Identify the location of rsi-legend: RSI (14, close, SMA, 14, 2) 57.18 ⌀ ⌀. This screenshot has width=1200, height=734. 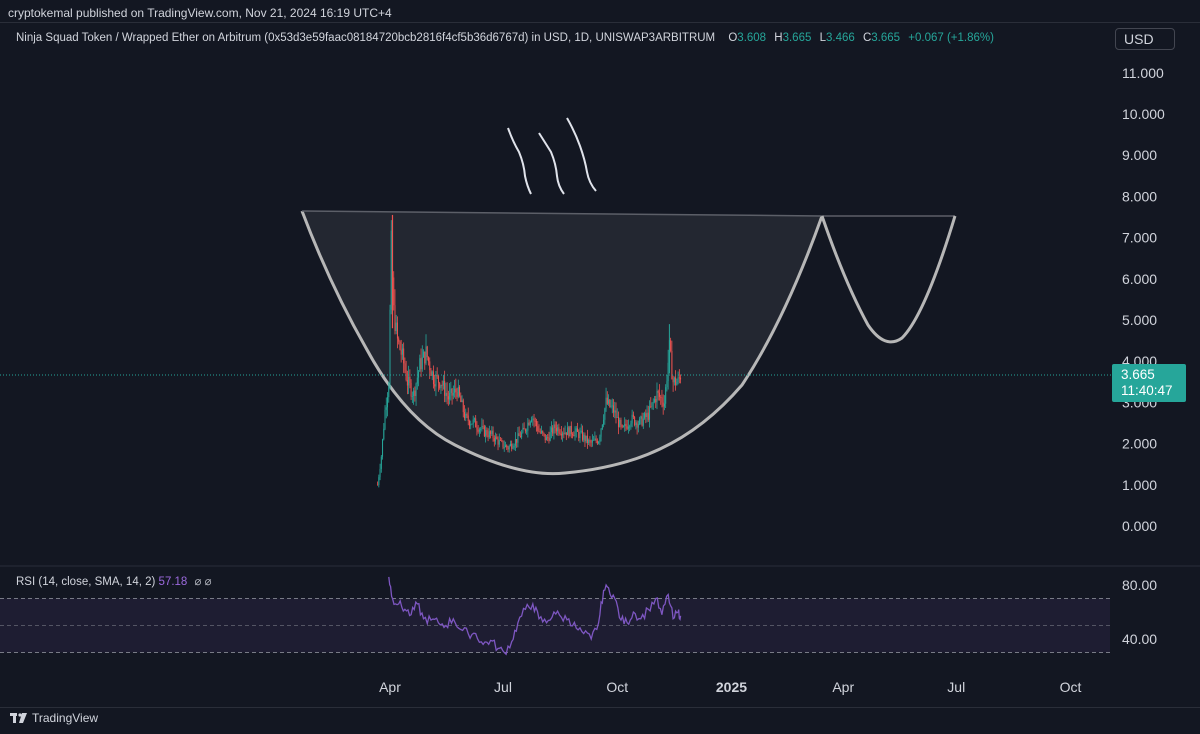
(114, 581).